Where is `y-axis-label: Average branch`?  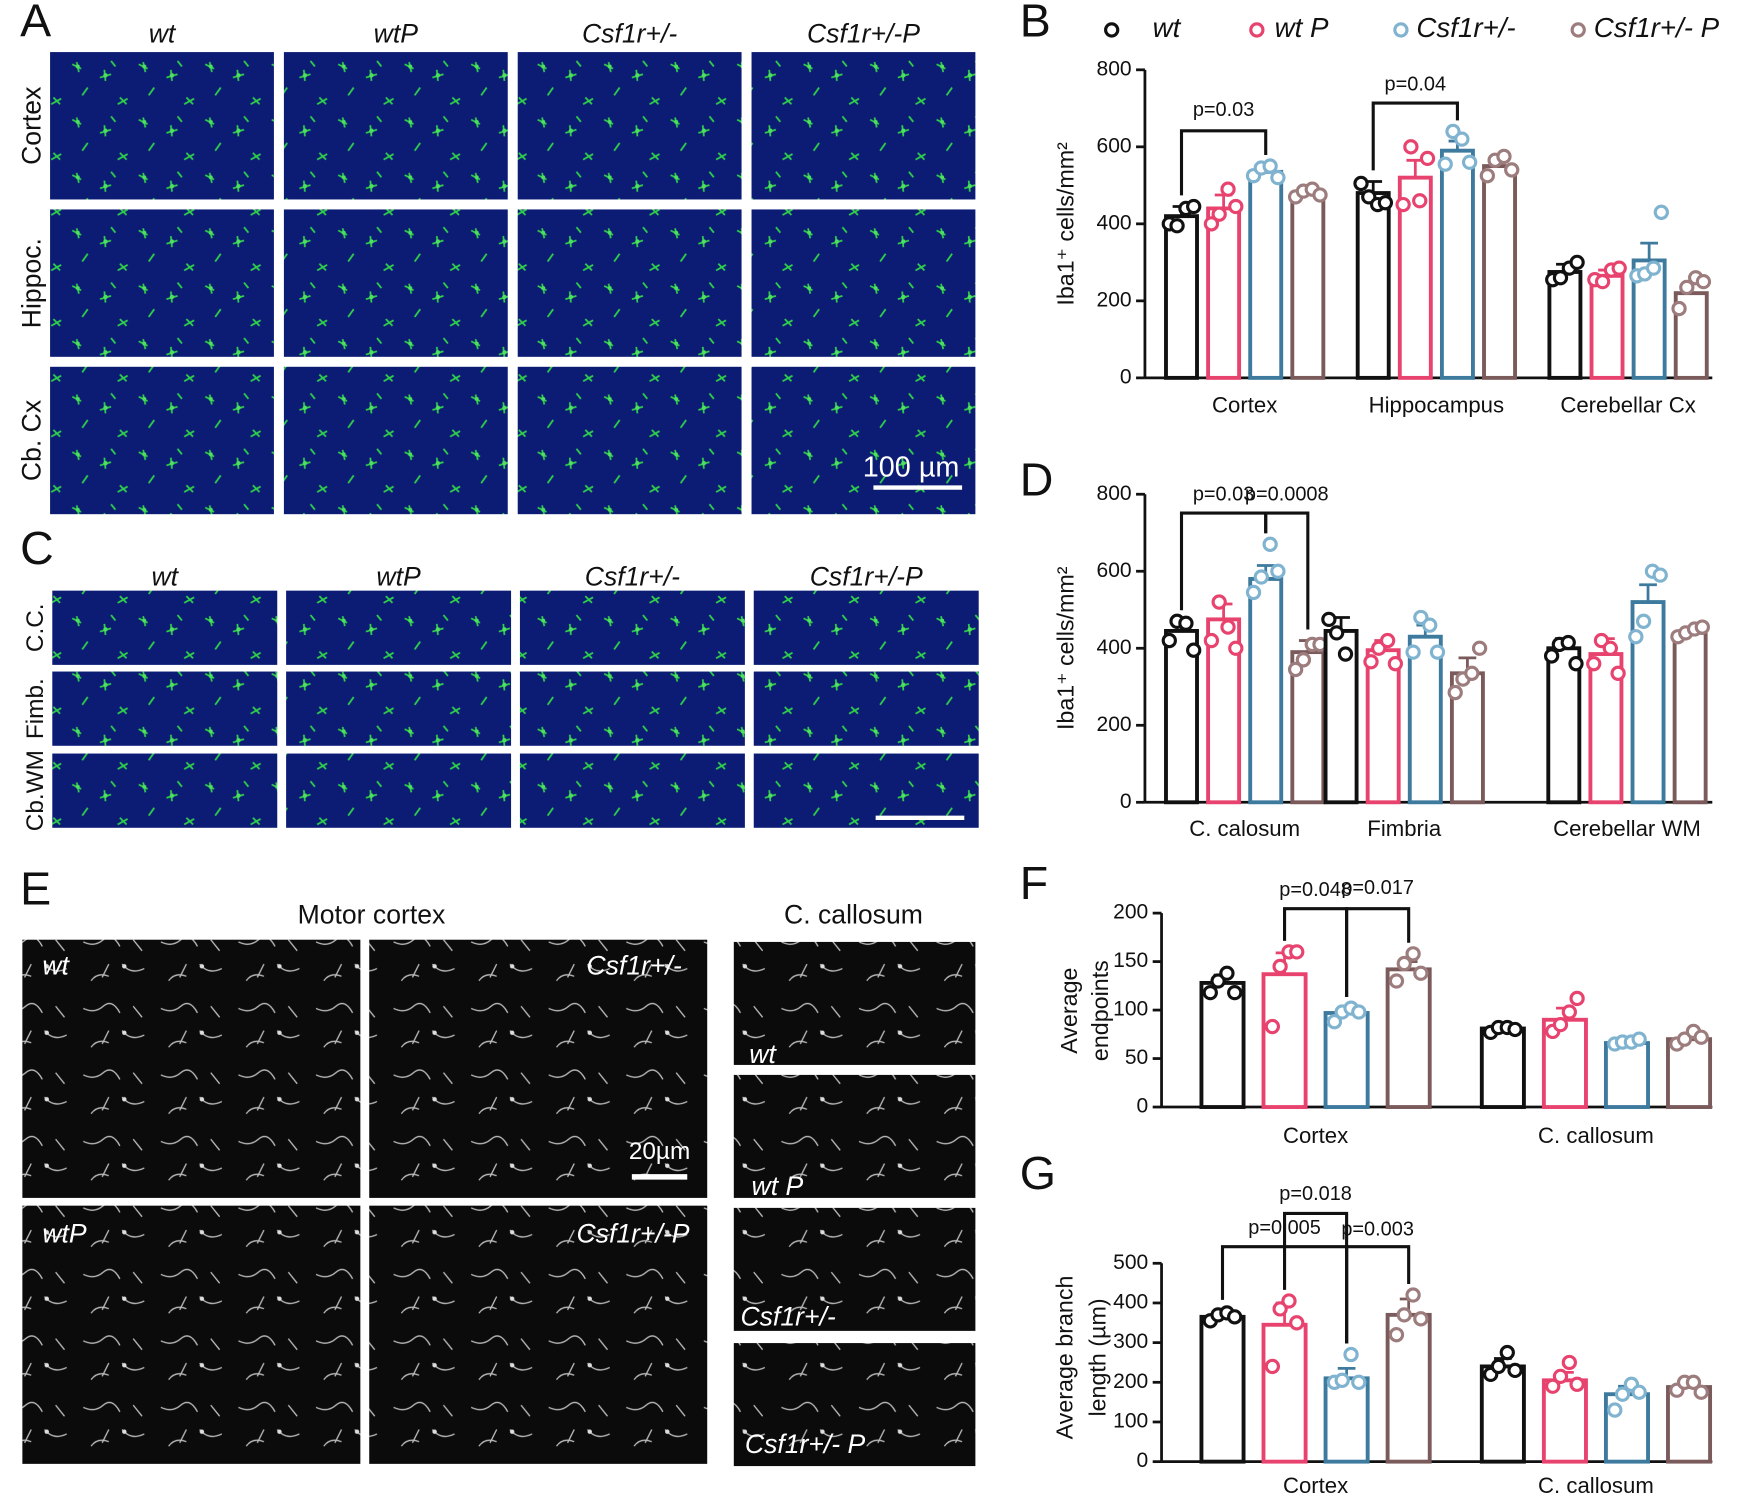
y-axis-label: Average branch is located at coordinates (1064, 1358).